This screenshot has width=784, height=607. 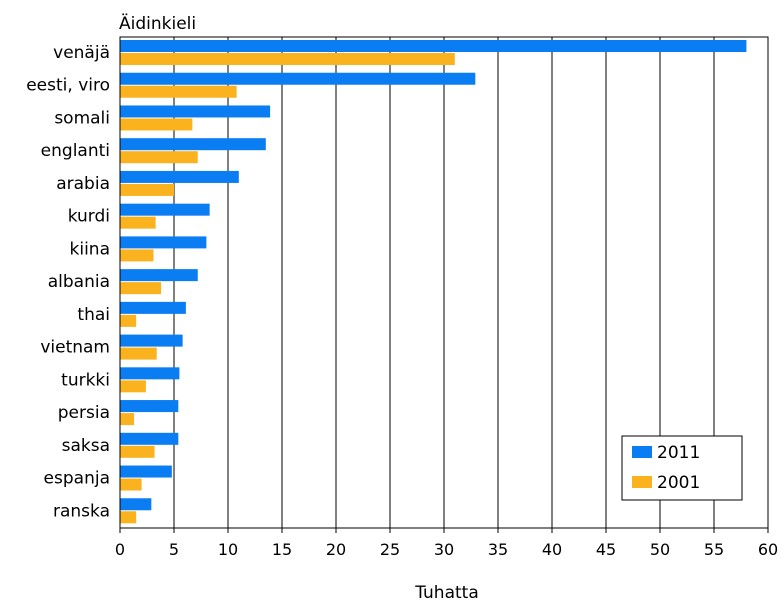 I want to click on legend-swatch-2011, so click(x=642, y=452).